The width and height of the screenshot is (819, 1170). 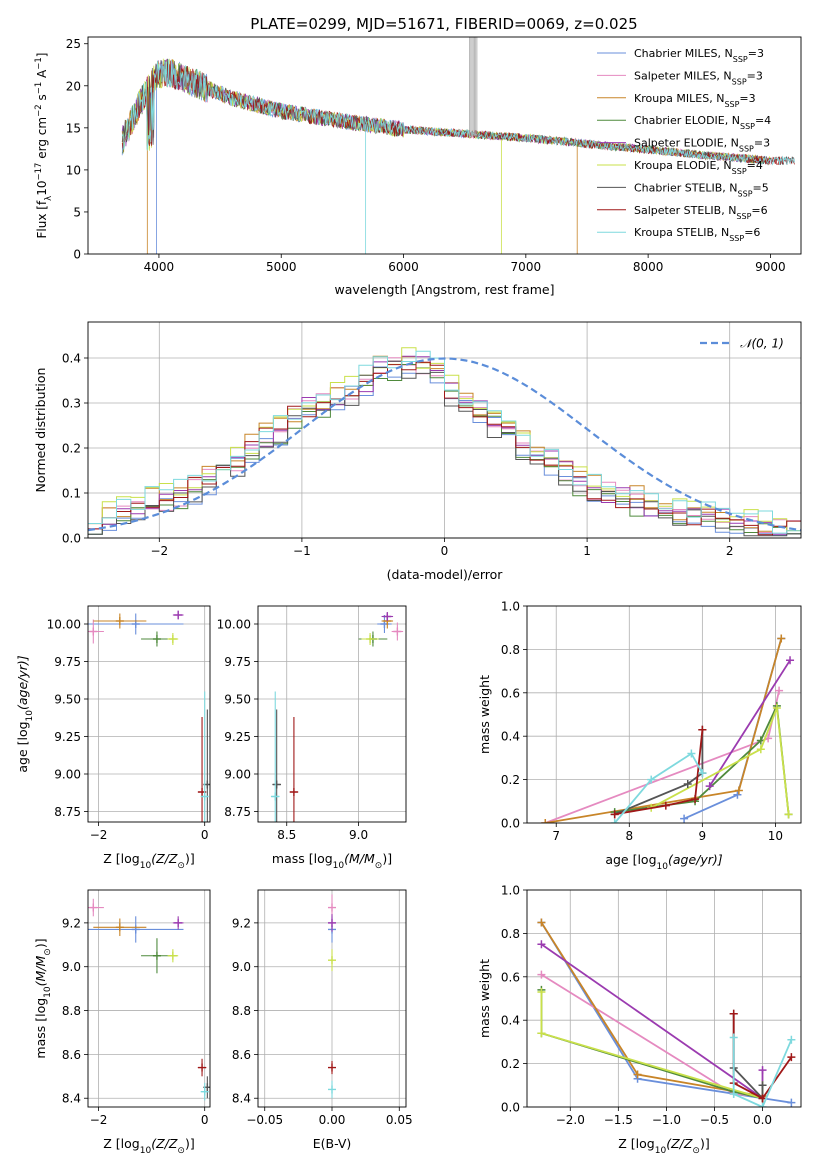 What do you see at coordinates (148, 1146) in the screenshot?
I see `mass_vs_Z-xlabel: Z [log10(Z/Z⊙)]` at bounding box center [148, 1146].